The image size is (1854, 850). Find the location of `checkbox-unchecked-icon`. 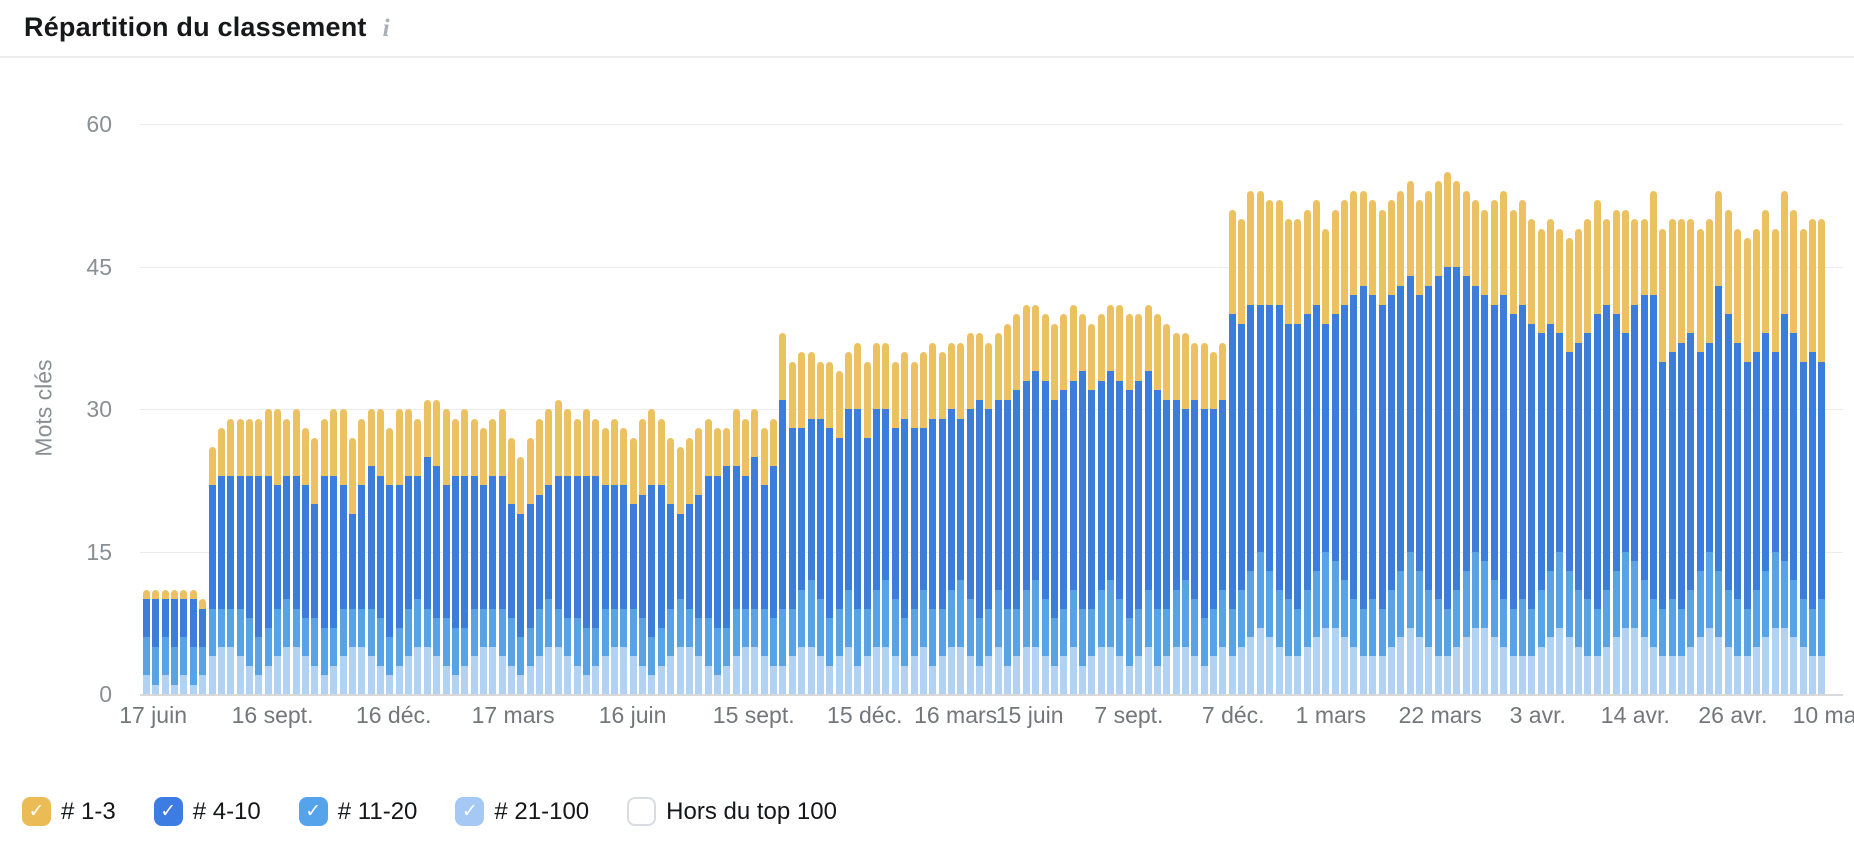

checkbox-unchecked-icon is located at coordinates (642, 811).